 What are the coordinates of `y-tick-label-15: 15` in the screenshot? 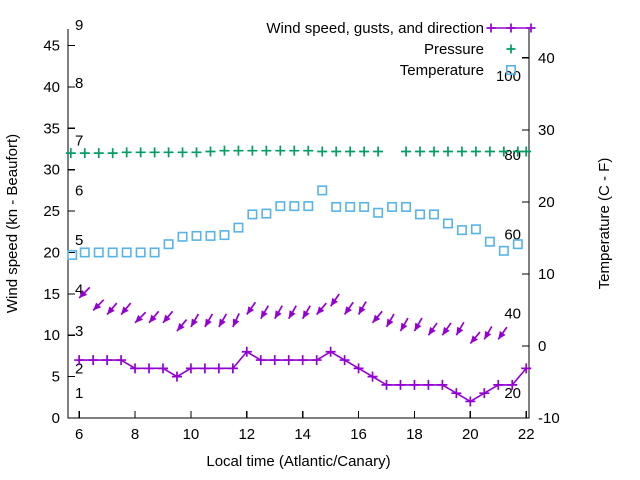 It's located at (51, 294).